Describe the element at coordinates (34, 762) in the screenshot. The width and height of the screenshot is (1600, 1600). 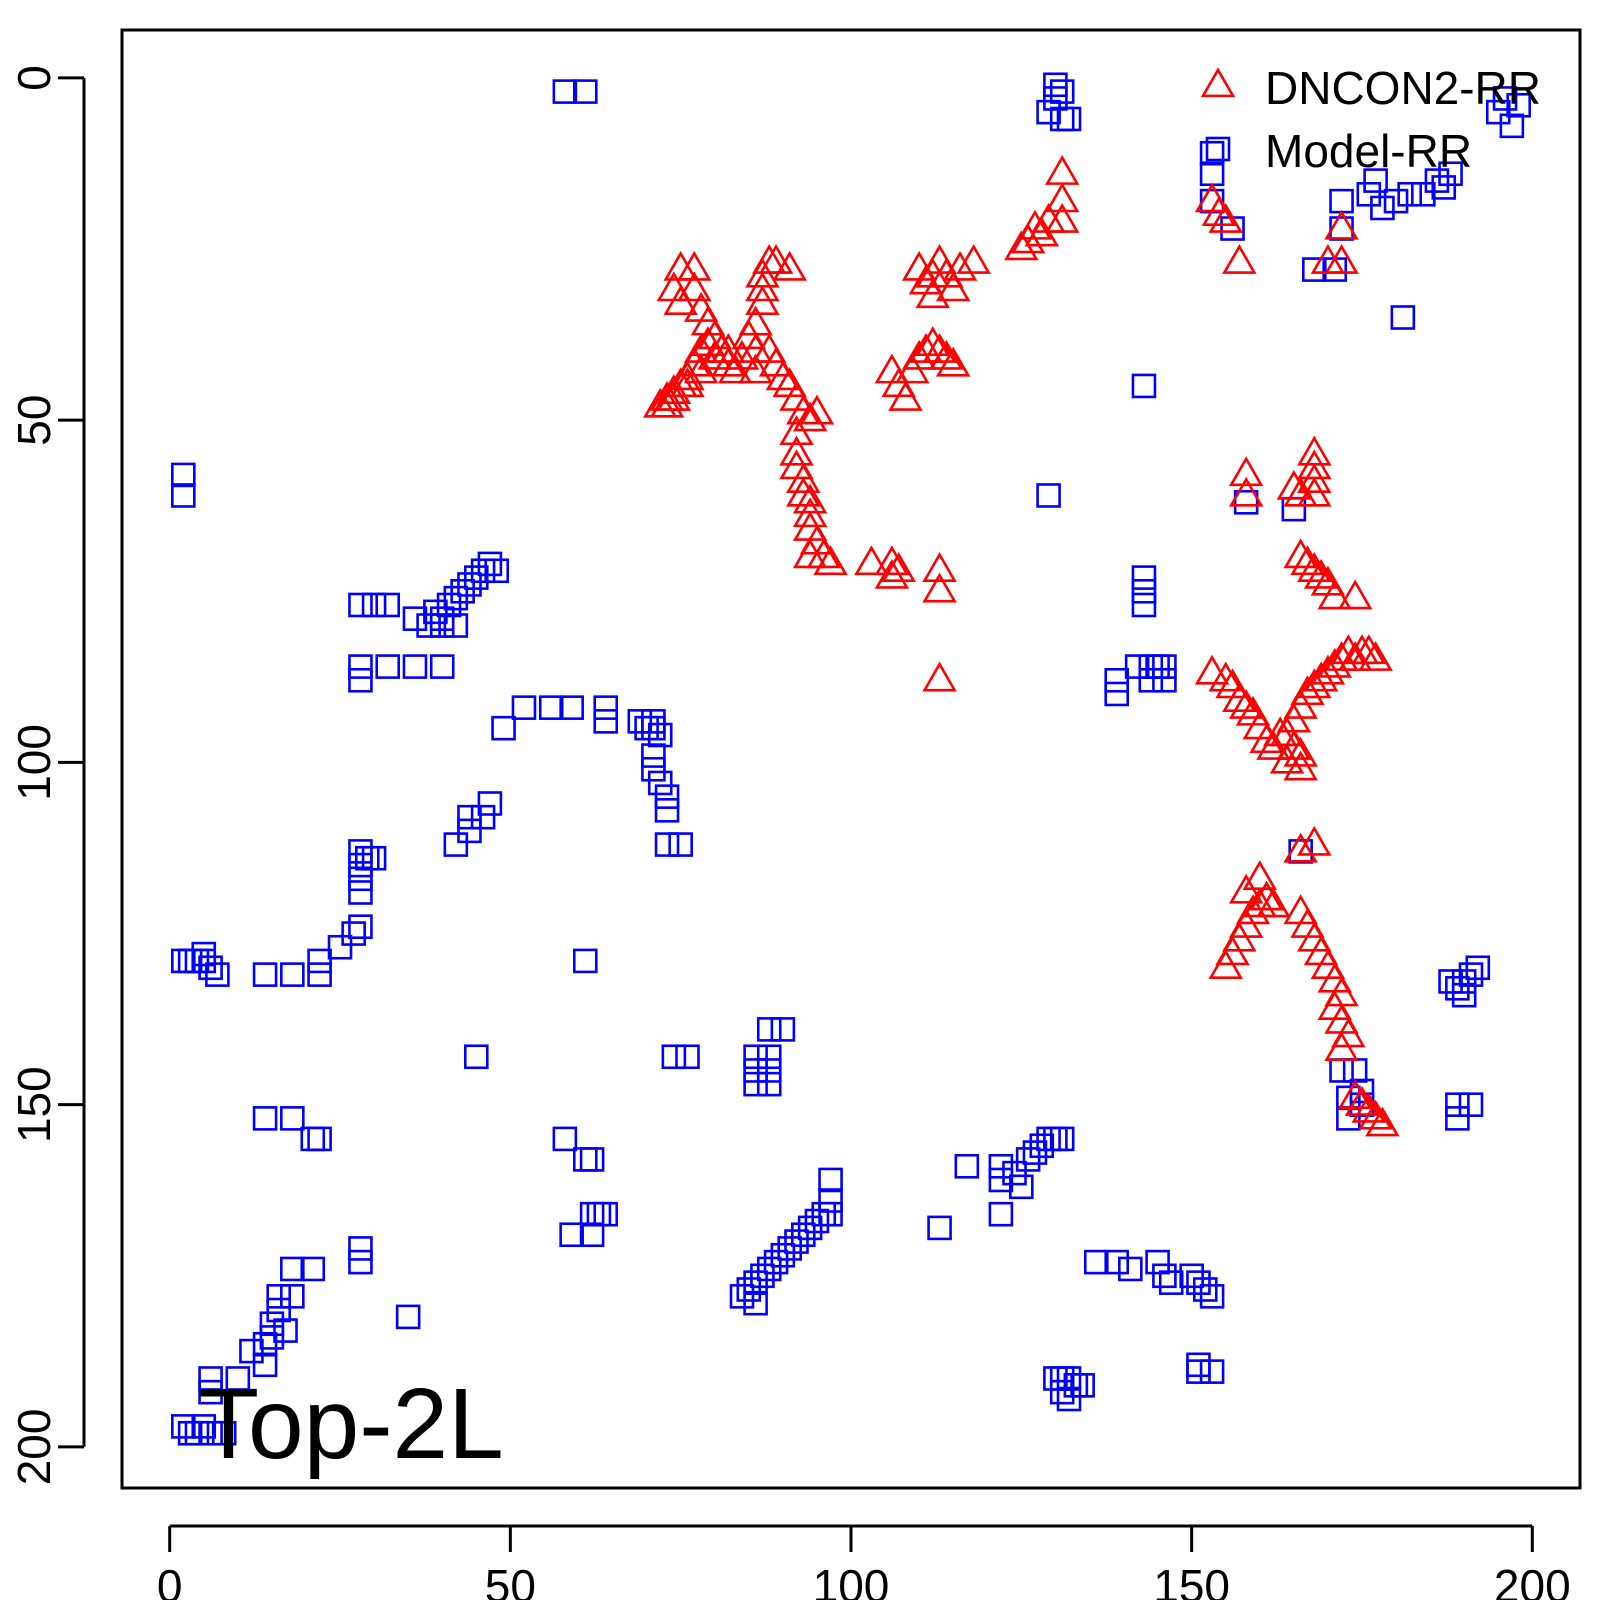
I see `y-tick-label: 100` at that location.